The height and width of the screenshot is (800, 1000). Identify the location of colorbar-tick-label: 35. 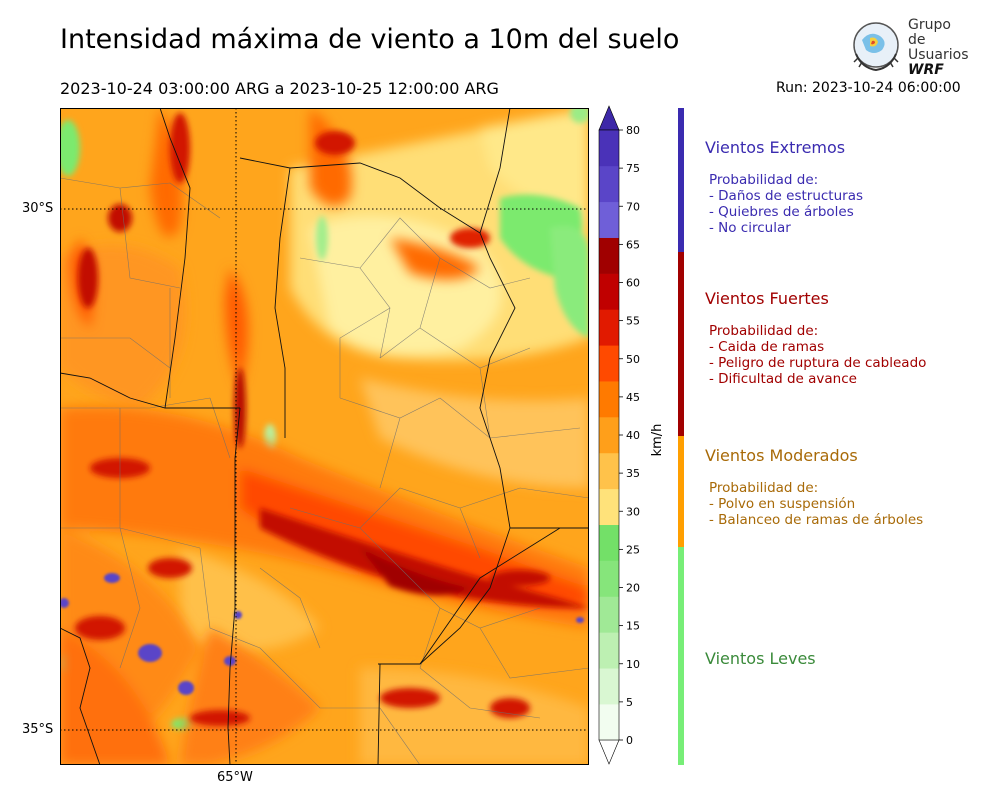
(633, 473).